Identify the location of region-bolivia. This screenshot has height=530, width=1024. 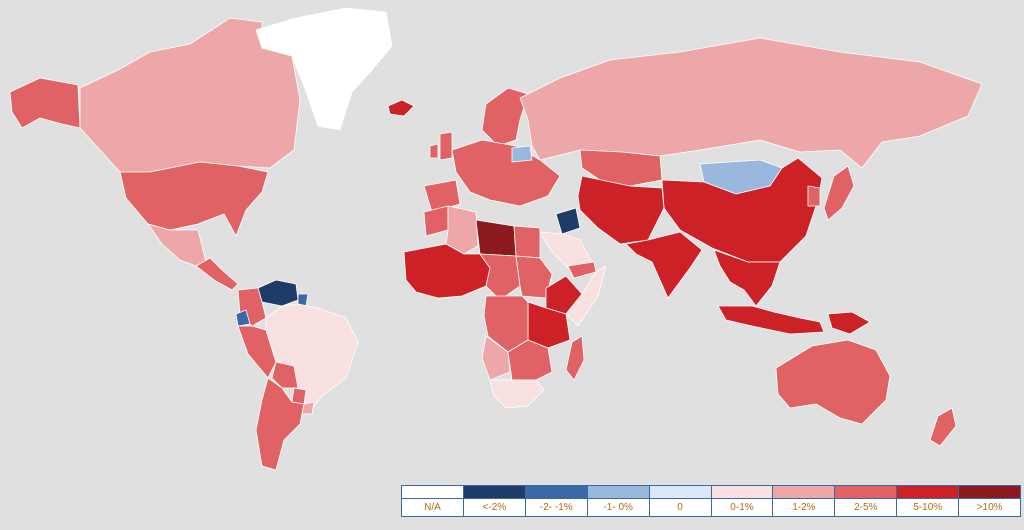
(285, 375).